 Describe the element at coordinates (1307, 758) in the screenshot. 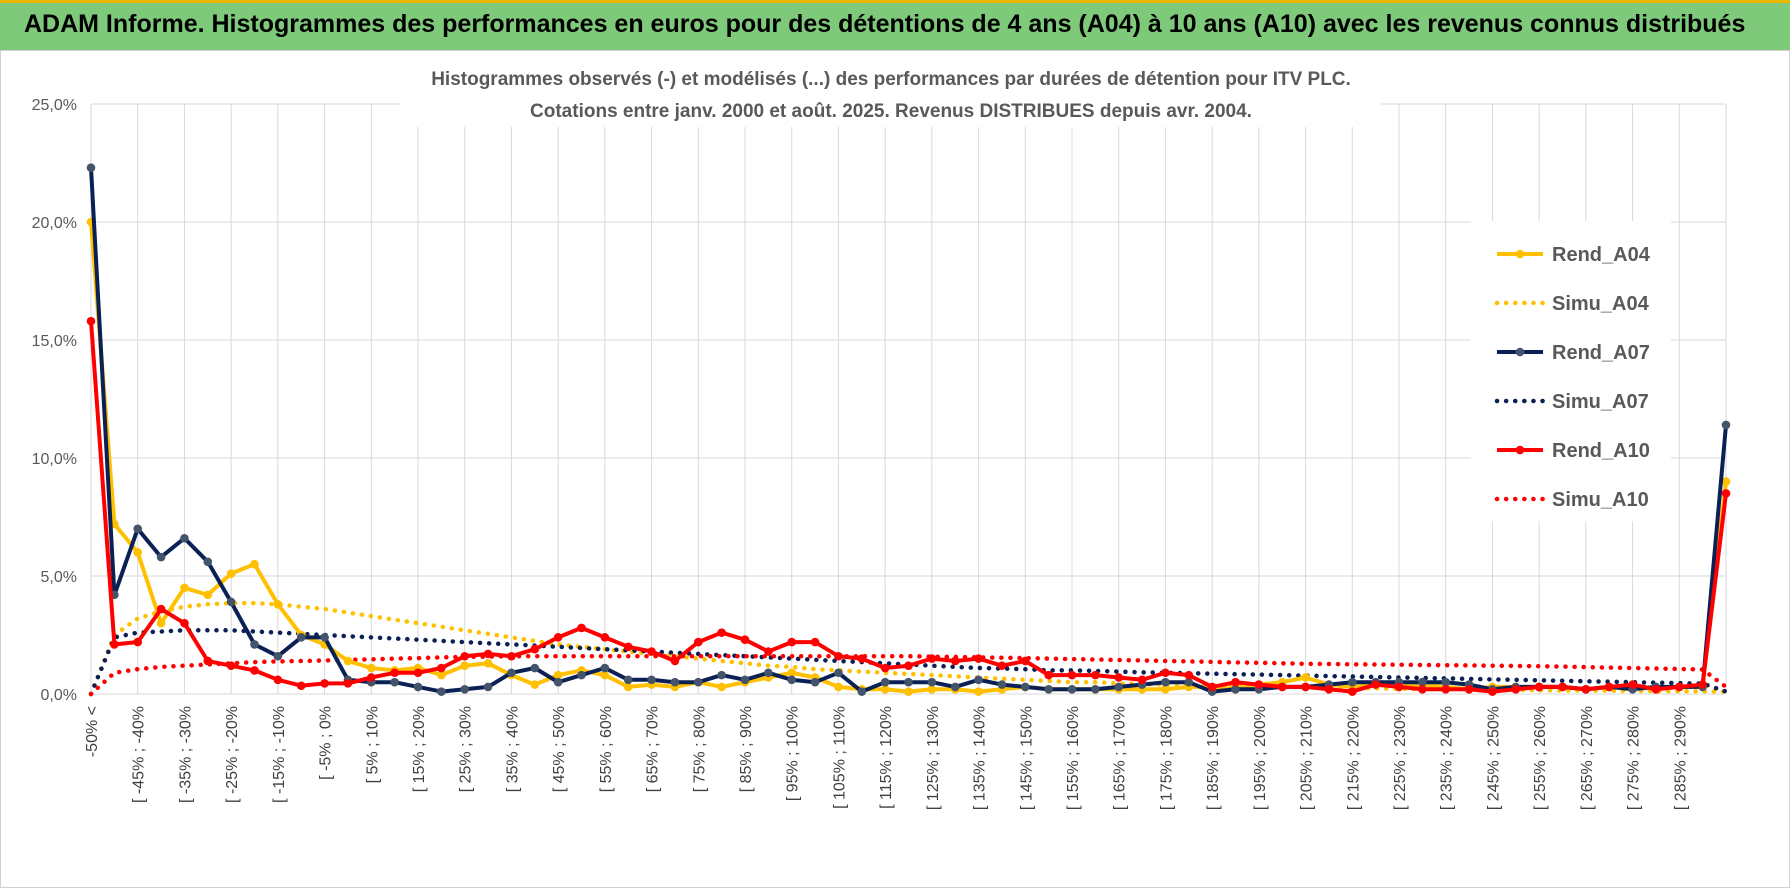

I see `x-tick-label: [ 205% ; 210%` at that location.